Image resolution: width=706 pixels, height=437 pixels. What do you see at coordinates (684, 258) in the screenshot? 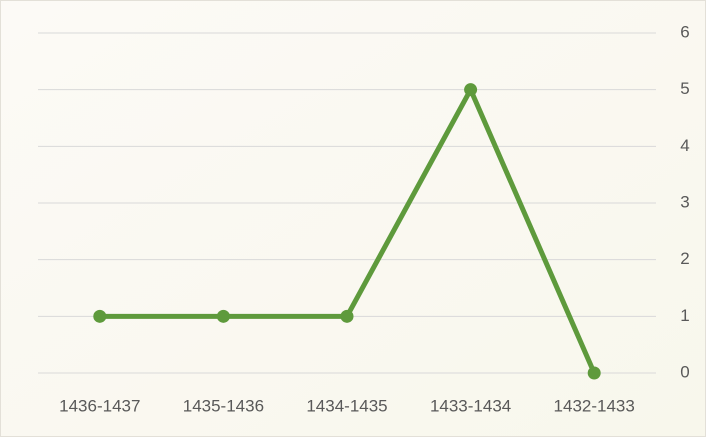
I see `y-tick-label: 2` at bounding box center [684, 258].